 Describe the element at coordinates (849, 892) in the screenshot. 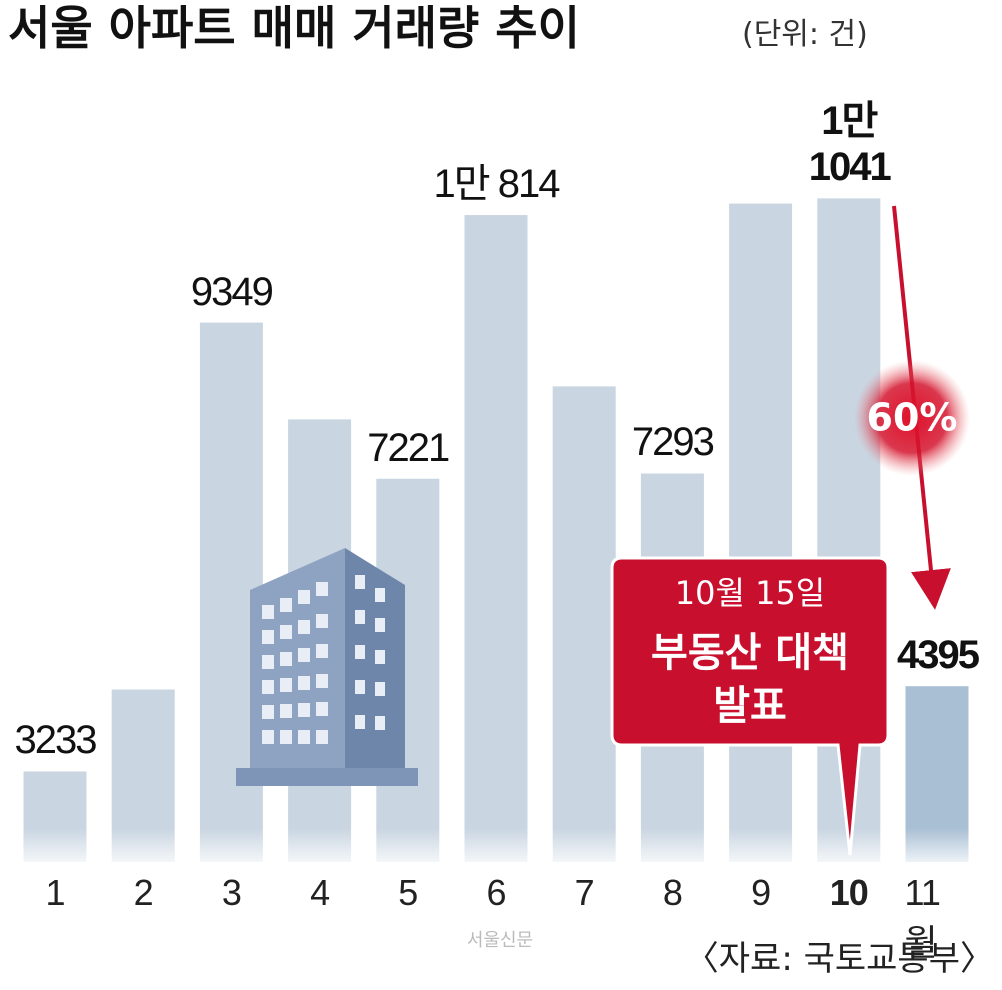

I see `x-tick-label: 10` at that location.